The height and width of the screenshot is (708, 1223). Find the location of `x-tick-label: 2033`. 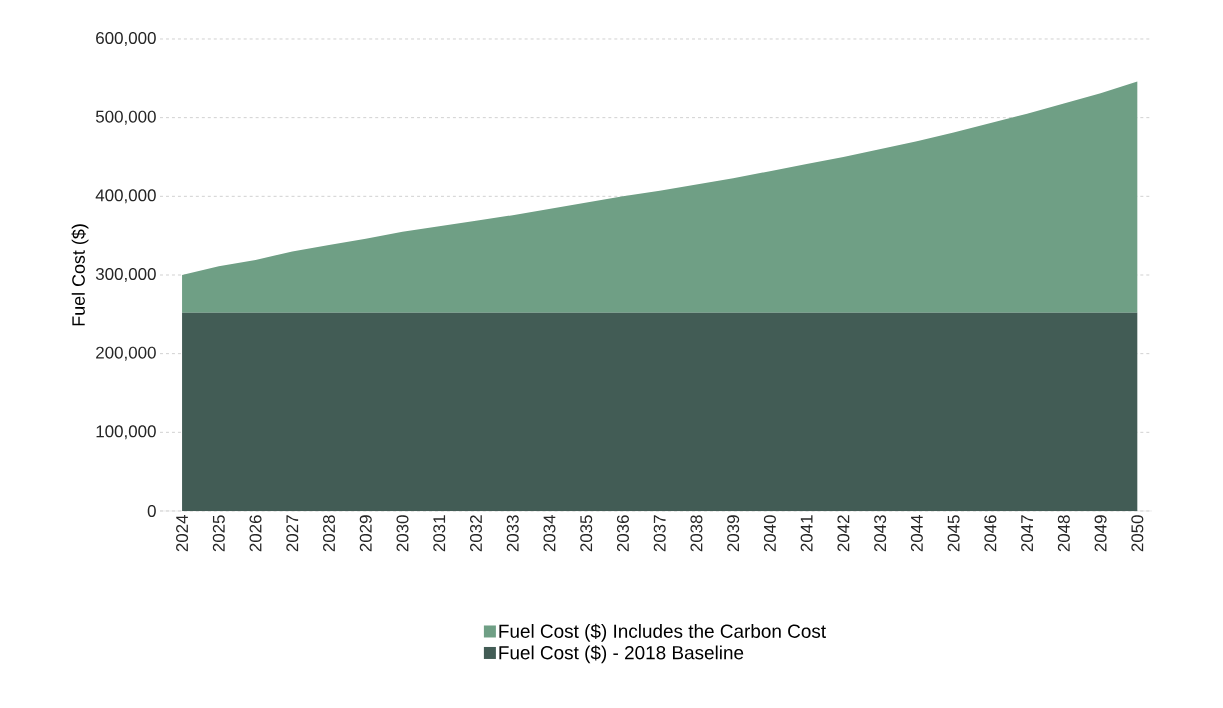

x-tick-label: 2033 is located at coordinates (512, 533).